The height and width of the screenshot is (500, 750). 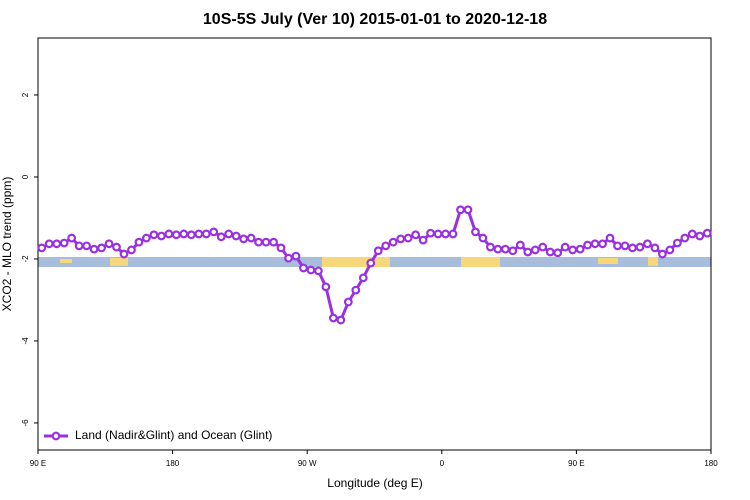 What do you see at coordinates (7, 244) in the screenshot?
I see `y-axis-label: XCO2 - MLO trend (ppm)` at bounding box center [7, 244].